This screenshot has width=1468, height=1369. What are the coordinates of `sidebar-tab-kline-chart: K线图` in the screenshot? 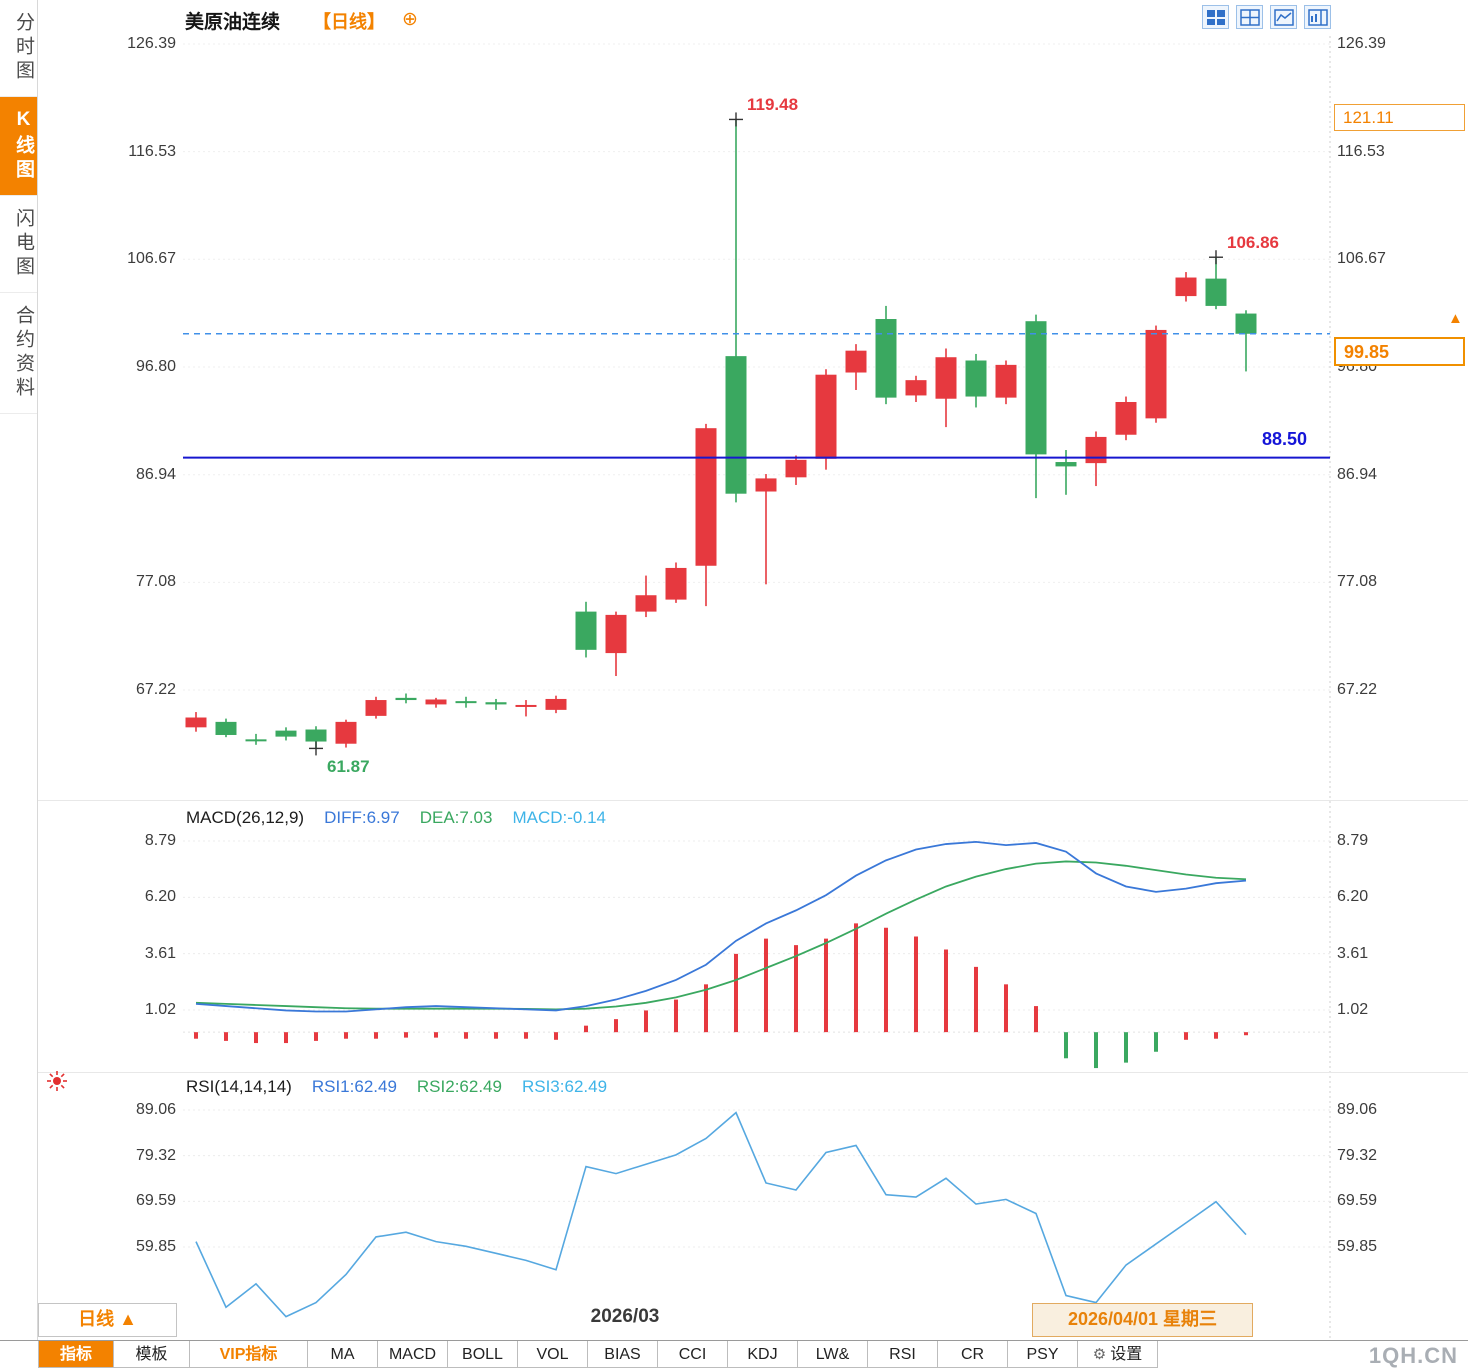 It's located at (18, 146).